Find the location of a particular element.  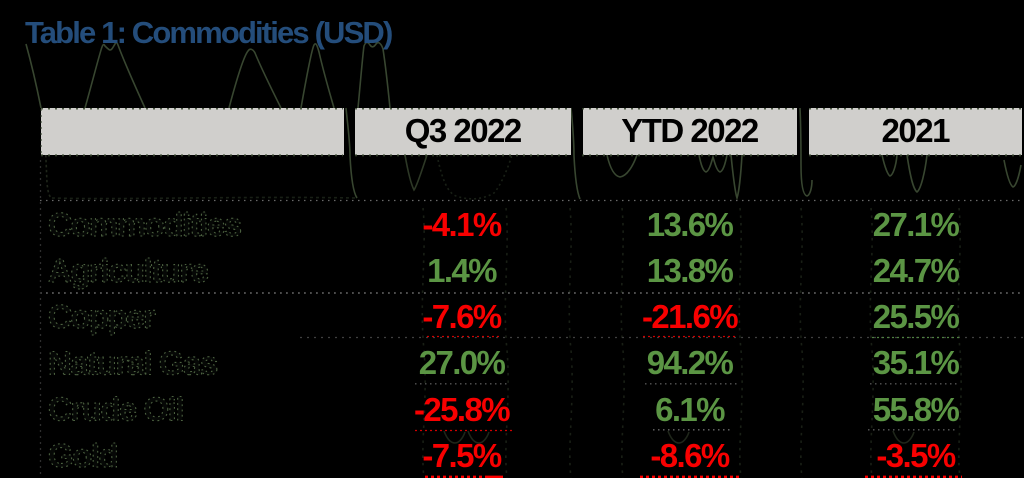

svg-text: Natural Gas is located at coordinates (132, 362).